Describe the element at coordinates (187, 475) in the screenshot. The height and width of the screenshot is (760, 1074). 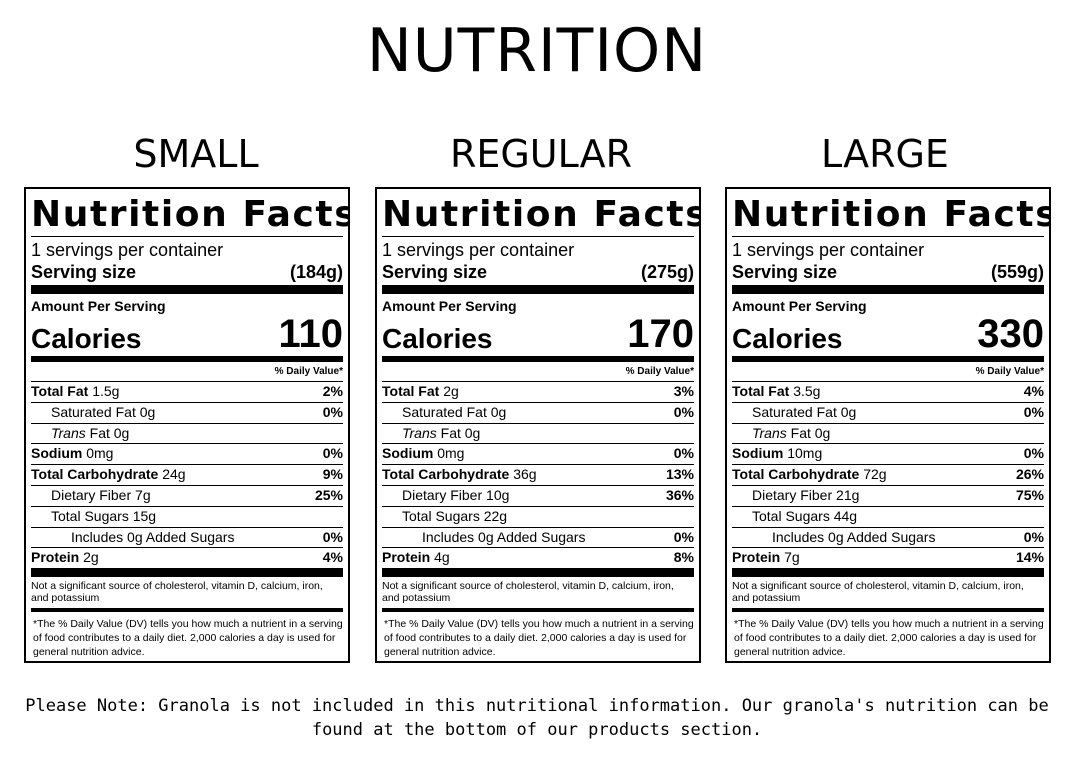
I see `nutrient-row: Total Carbohydrate 24g 9%` at that location.